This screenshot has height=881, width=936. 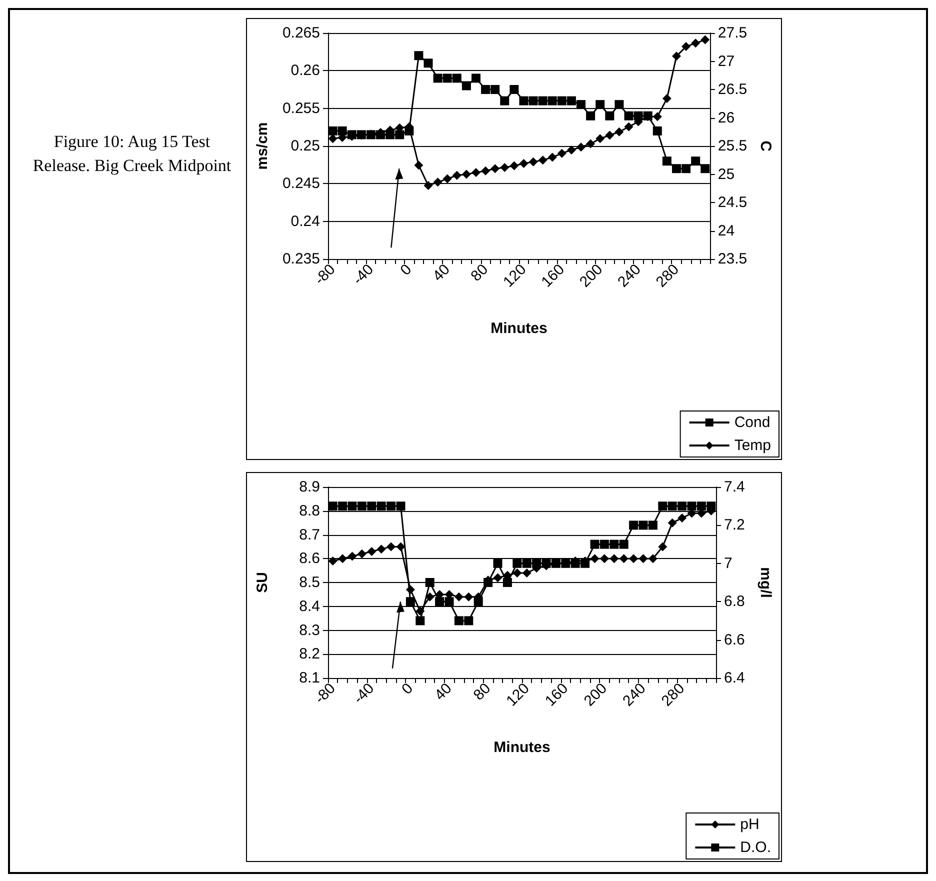 I want to click on y2-tick-label: 24.5, so click(x=733, y=202).